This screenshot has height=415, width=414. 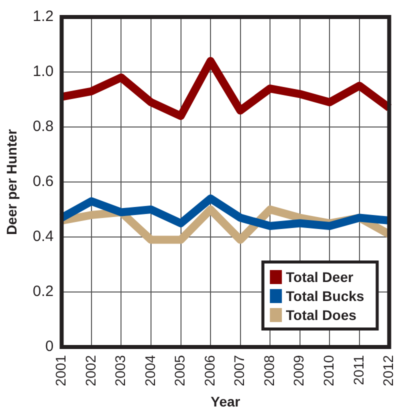 I want to click on y-tick-label: 0.6, so click(x=43, y=181).